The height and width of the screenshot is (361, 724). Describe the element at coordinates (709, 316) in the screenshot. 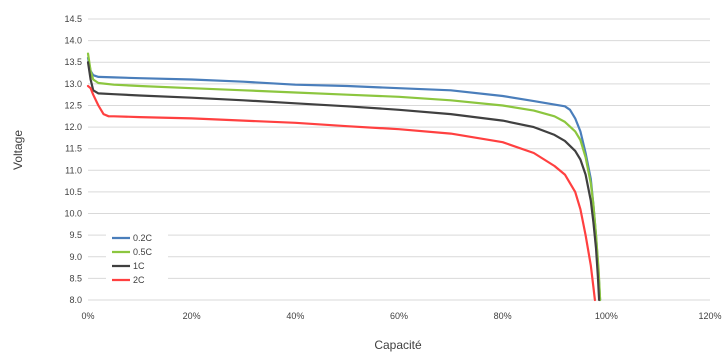

I see `x-tick-label: 120%` at that location.